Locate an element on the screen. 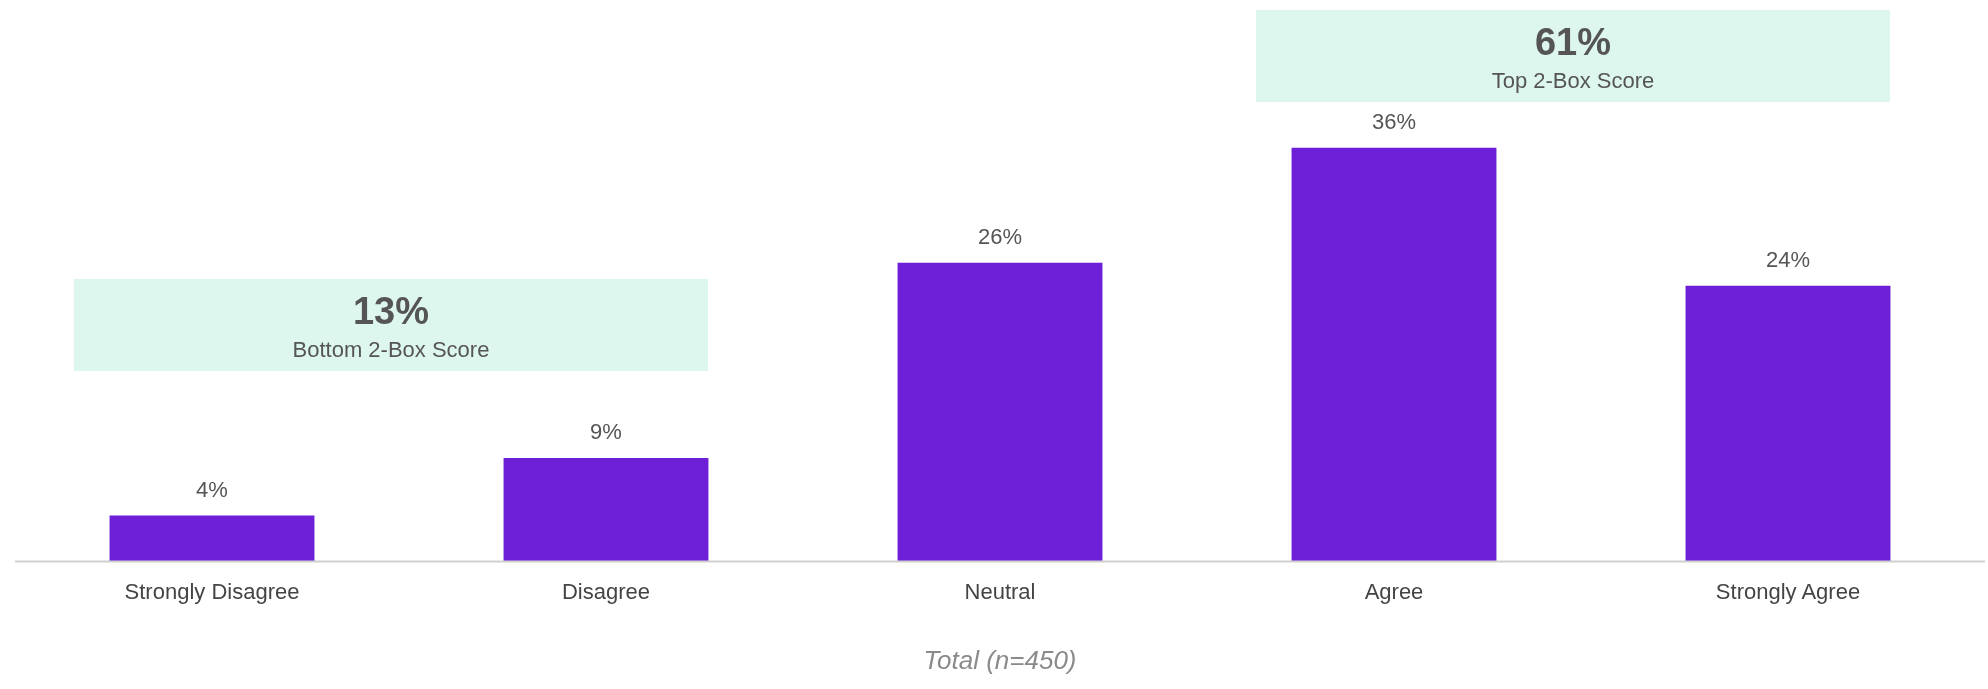  x-axis-title: Total (n=450) is located at coordinates (1000, 659).